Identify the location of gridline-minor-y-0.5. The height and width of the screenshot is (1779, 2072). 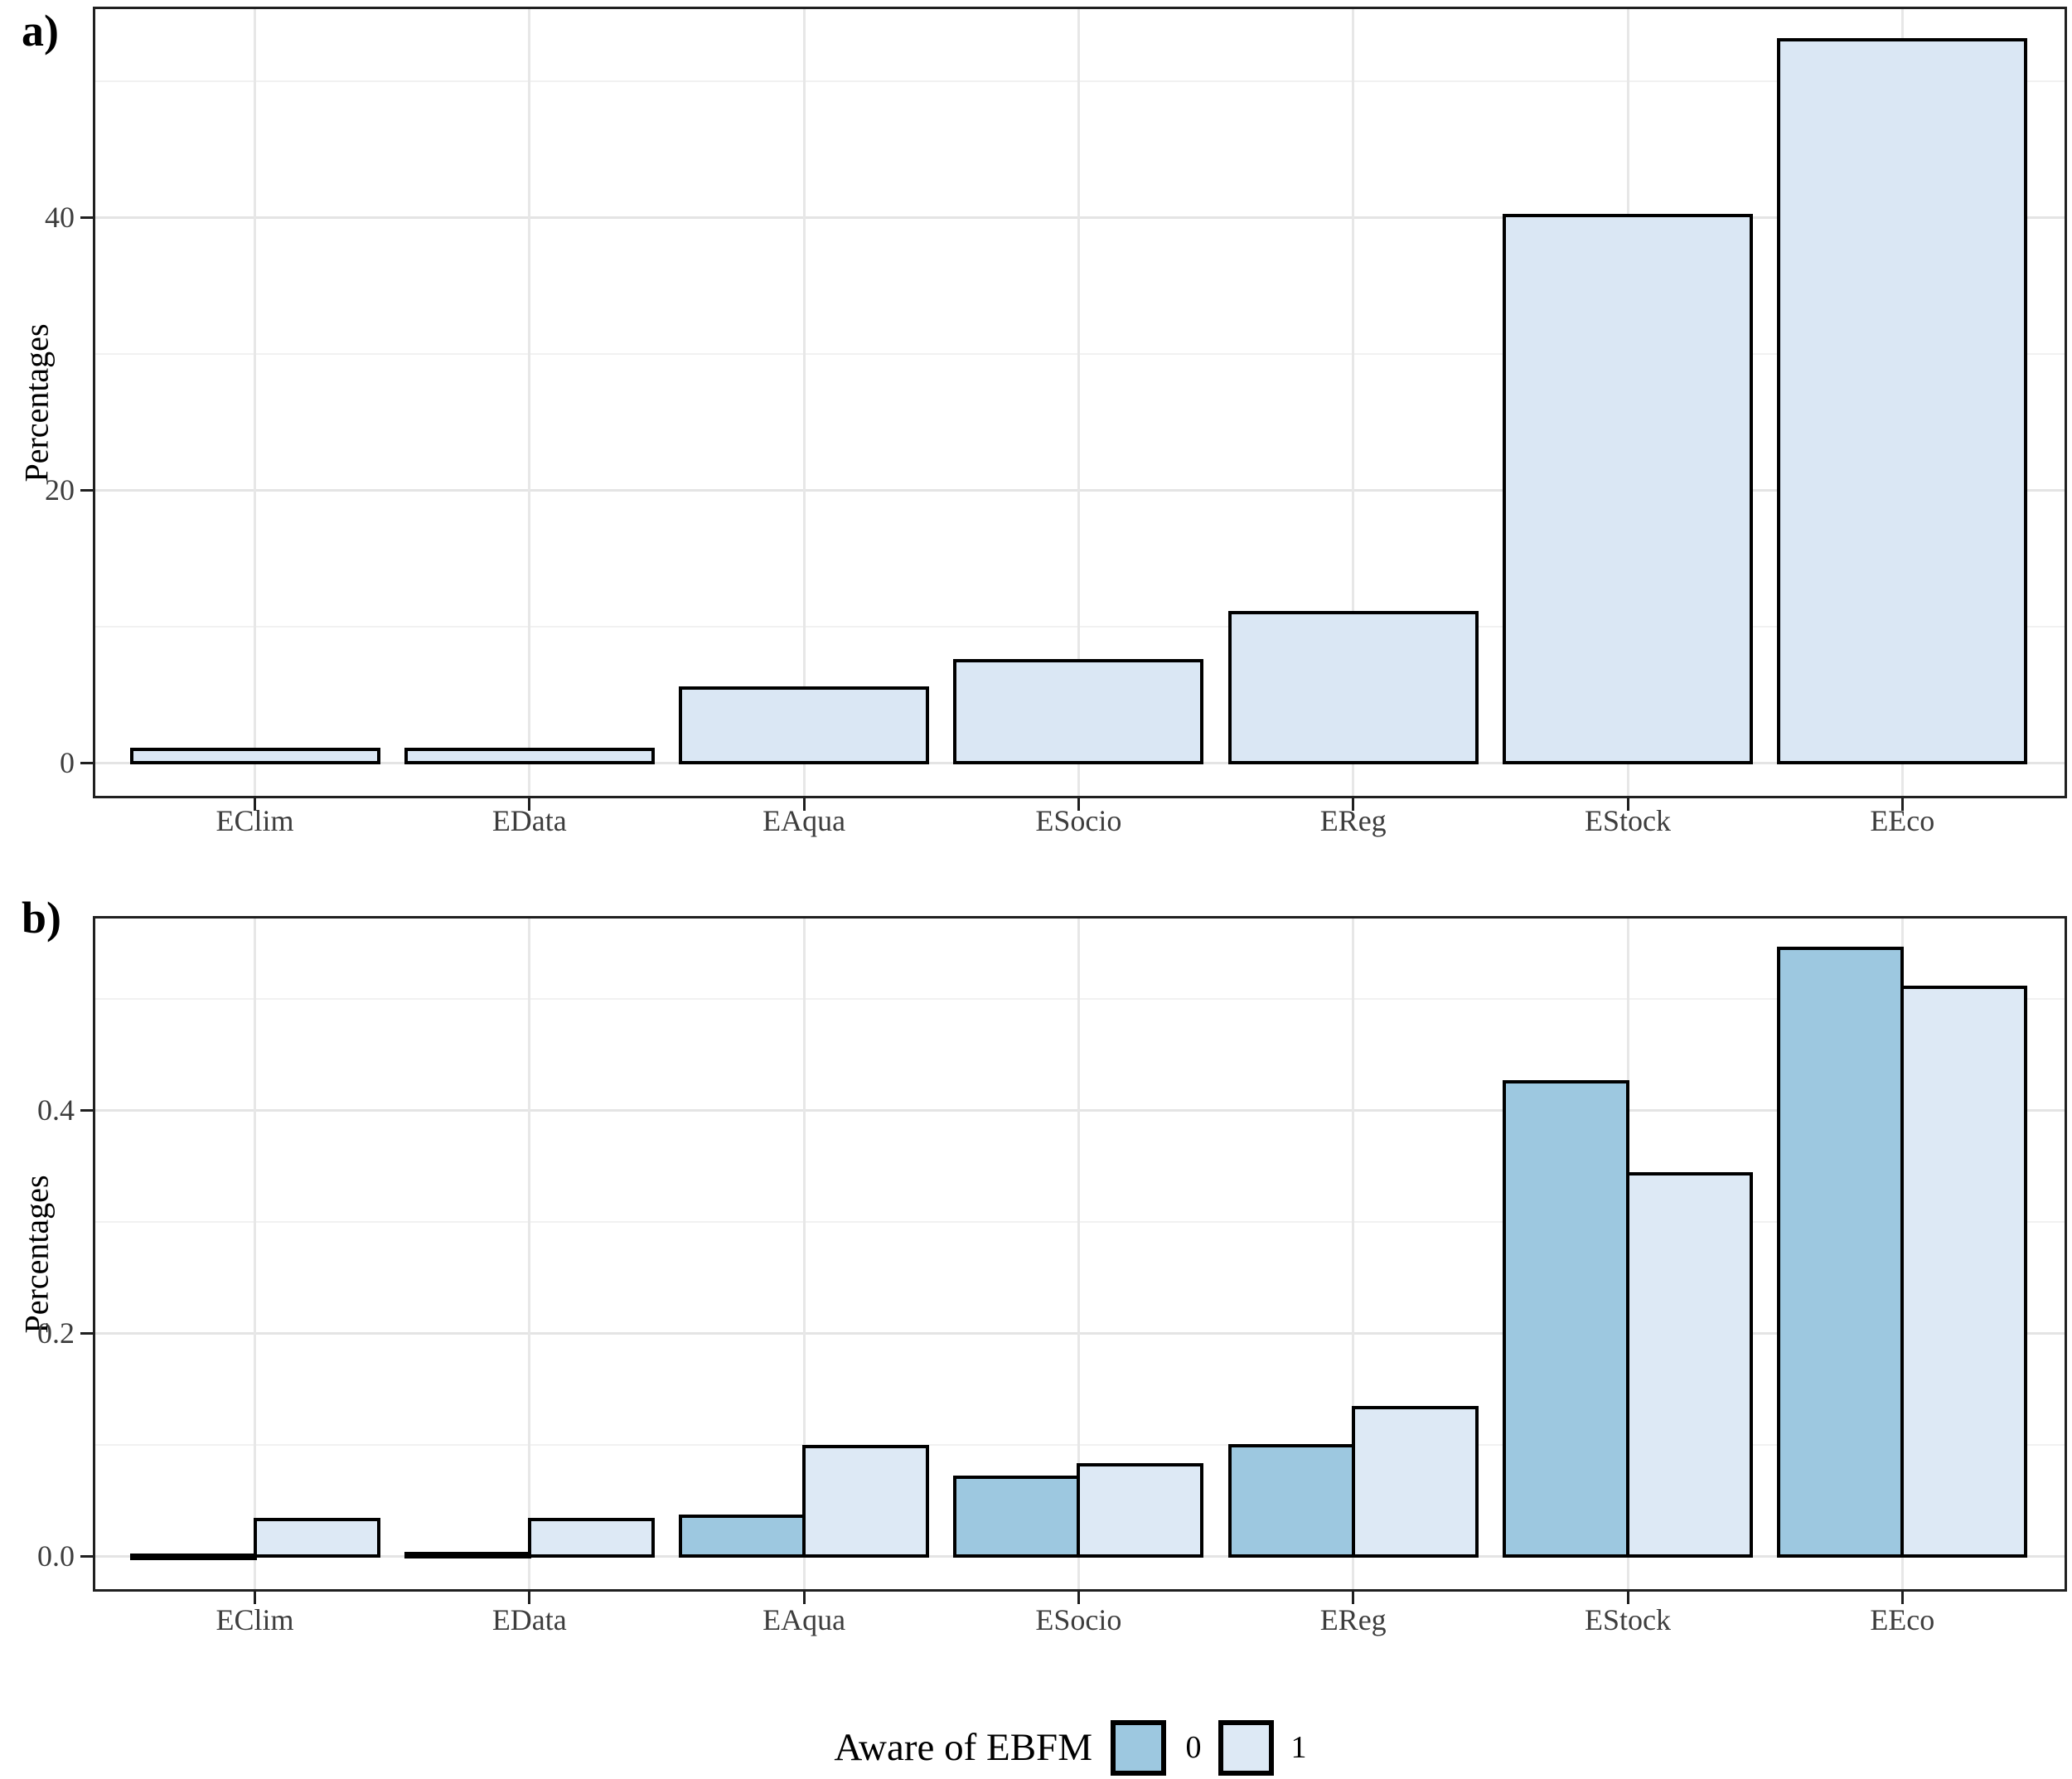
(1080, 998).